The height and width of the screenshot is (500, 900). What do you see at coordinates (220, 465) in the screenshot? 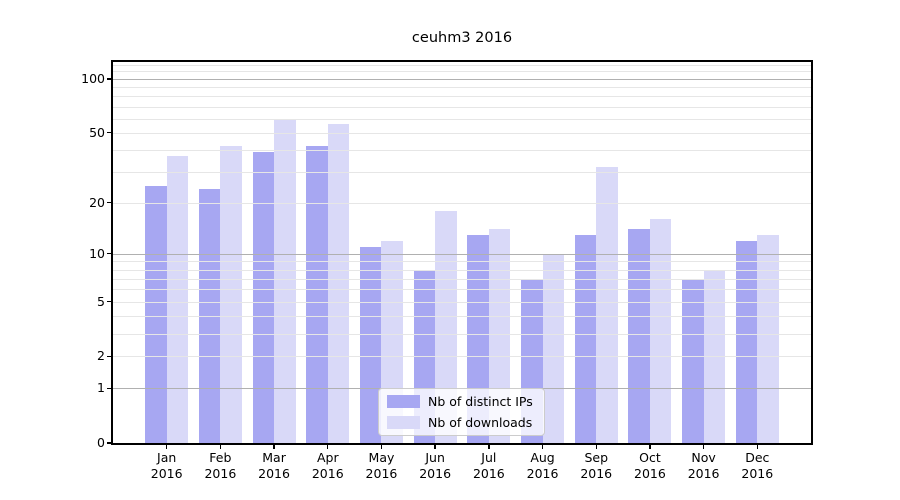
I see `x-tick-label-feb: Feb 2016` at bounding box center [220, 465].